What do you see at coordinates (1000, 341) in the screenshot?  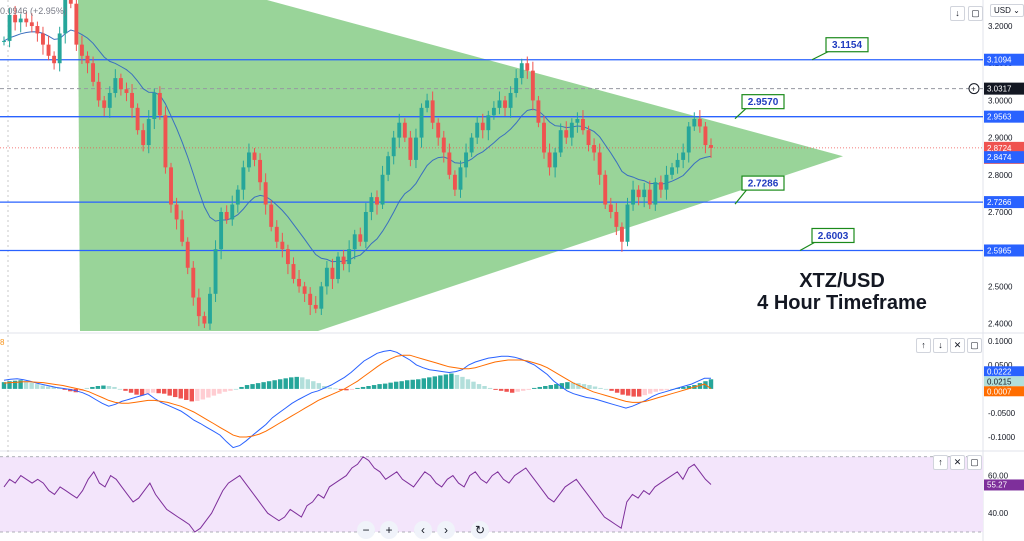 I see `macd-tick-label: 0.1000` at bounding box center [1000, 341].